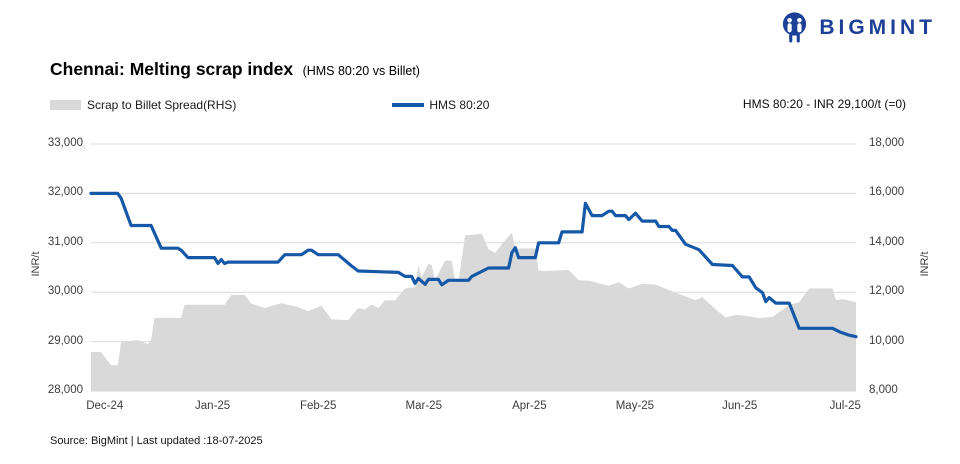 The height and width of the screenshot is (464, 960). Describe the element at coordinates (65, 390) in the screenshot. I see `left-axis-tick: 28,000` at that location.